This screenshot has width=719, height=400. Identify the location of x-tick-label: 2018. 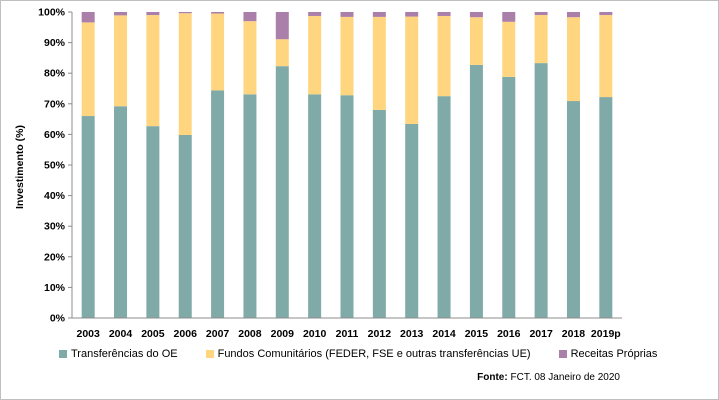
(574, 334).